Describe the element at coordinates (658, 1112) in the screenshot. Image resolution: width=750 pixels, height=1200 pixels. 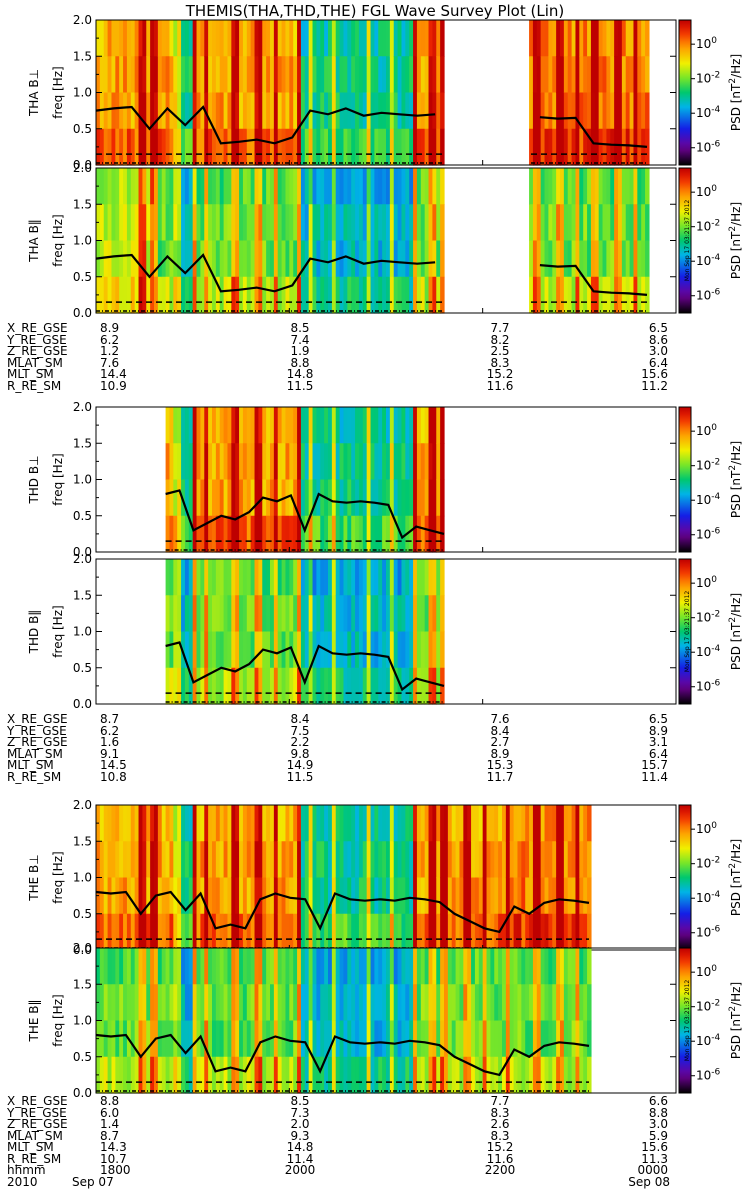
I see `ephemeris-value: 8.8` at that location.